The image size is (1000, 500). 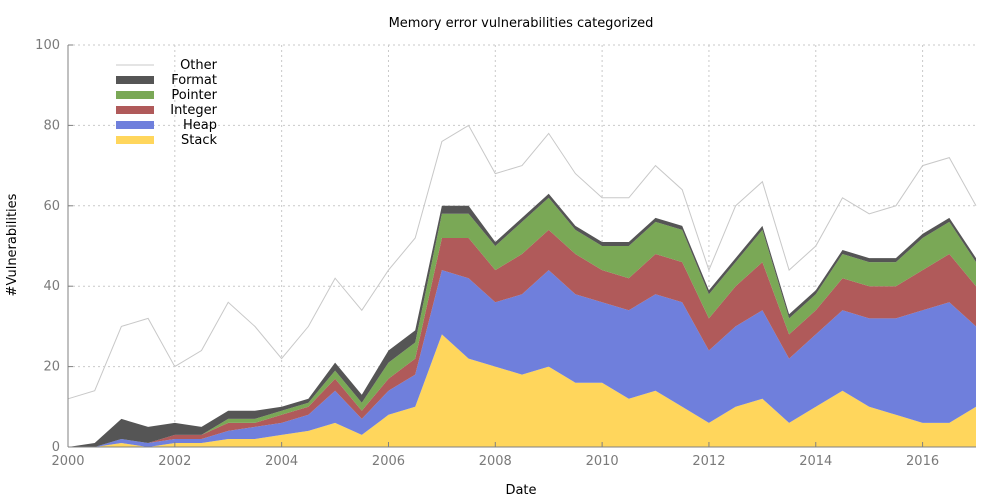 What do you see at coordinates (194, 95) in the screenshot?
I see `legend-label-pointer: Pointer` at bounding box center [194, 95].